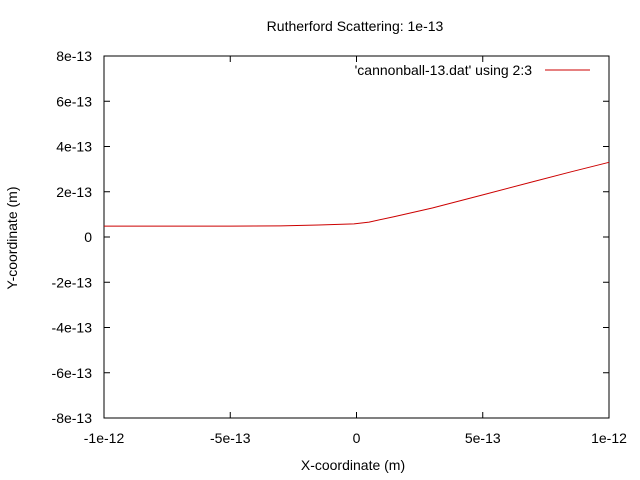 The width and height of the screenshot is (640, 480). Describe the element at coordinates (72, 328) in the screenshot. I see `y-tick-label: -4e-13` at that location.